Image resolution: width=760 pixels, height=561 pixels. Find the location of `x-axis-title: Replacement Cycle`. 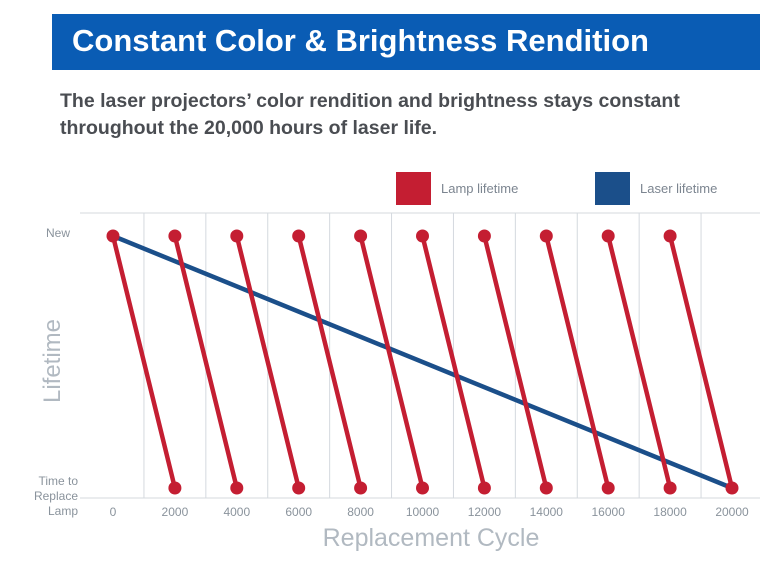

x-axis-title: Replacement Cycle is located at coordinates (431, 538).